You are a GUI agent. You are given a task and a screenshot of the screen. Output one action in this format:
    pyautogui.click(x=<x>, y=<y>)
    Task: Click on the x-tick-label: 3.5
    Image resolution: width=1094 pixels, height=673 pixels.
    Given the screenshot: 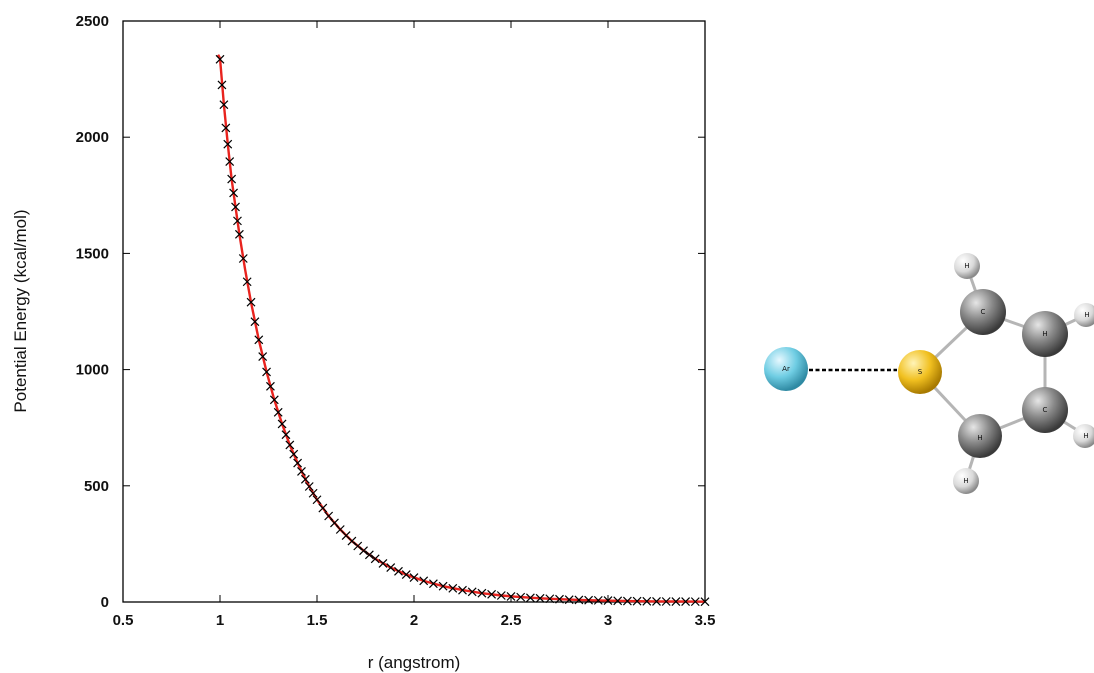 What is the action you would take?
    pyautogui.click(x=705, y=620)
    